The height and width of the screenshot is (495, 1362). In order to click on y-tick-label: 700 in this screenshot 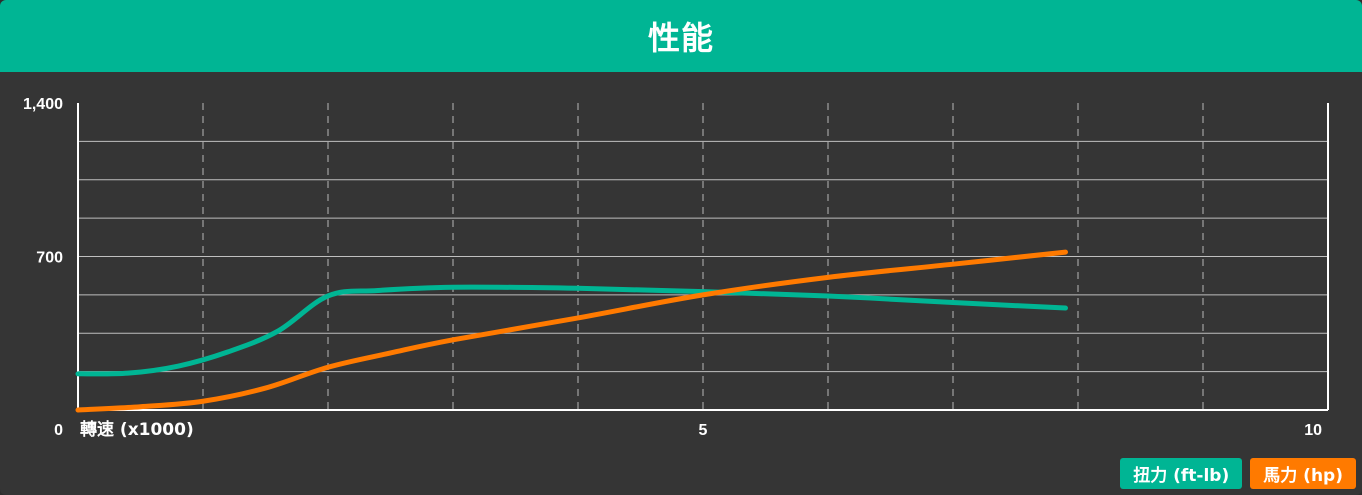, I will do `click(49, 258)`.